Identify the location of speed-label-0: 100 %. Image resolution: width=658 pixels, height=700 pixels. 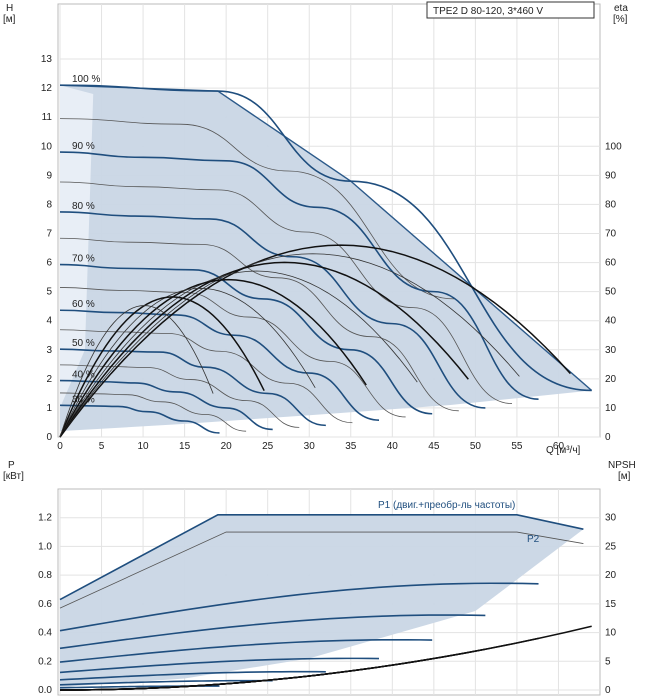
(86, 79).